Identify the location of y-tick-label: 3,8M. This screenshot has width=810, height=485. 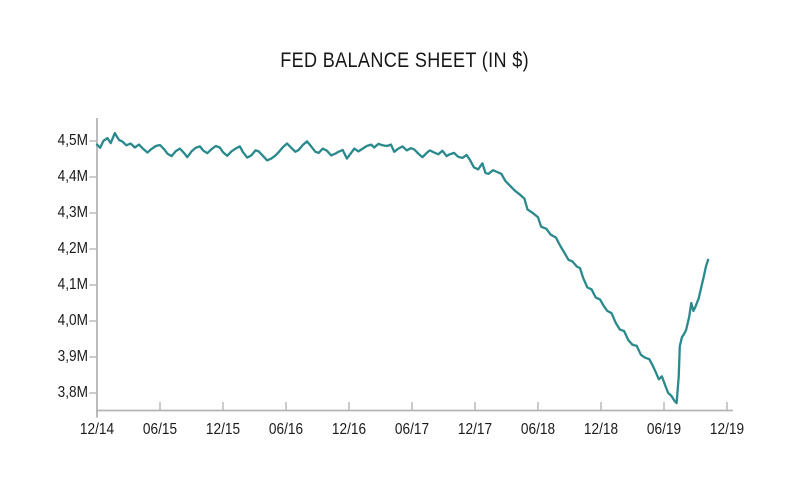
(72, 392).